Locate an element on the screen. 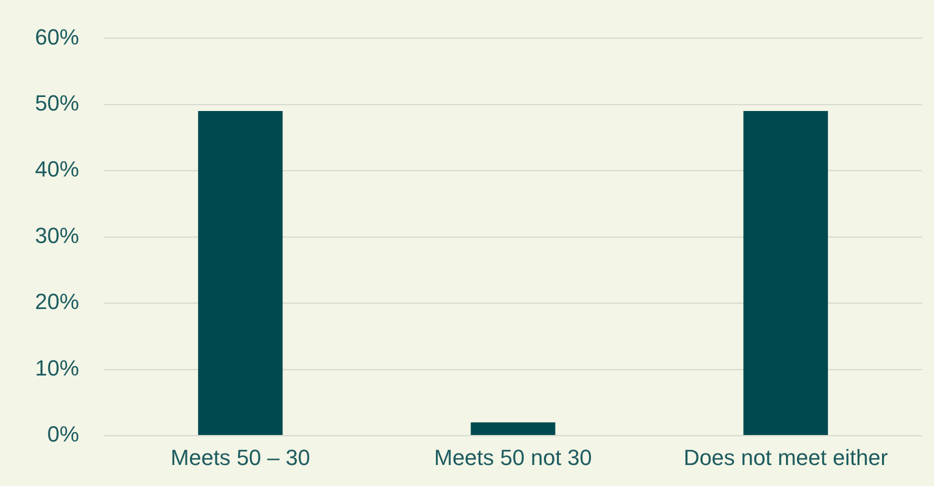 The image size is (934, 486). x-tick-label: Meets 50 not 30 is located at coordinates (513, 457).